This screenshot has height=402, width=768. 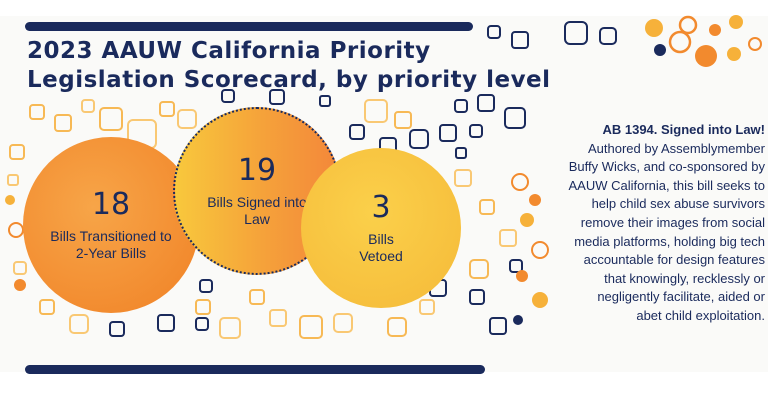 I want to click on stat-label-line-1: Bills, so click(x=381, y=239).